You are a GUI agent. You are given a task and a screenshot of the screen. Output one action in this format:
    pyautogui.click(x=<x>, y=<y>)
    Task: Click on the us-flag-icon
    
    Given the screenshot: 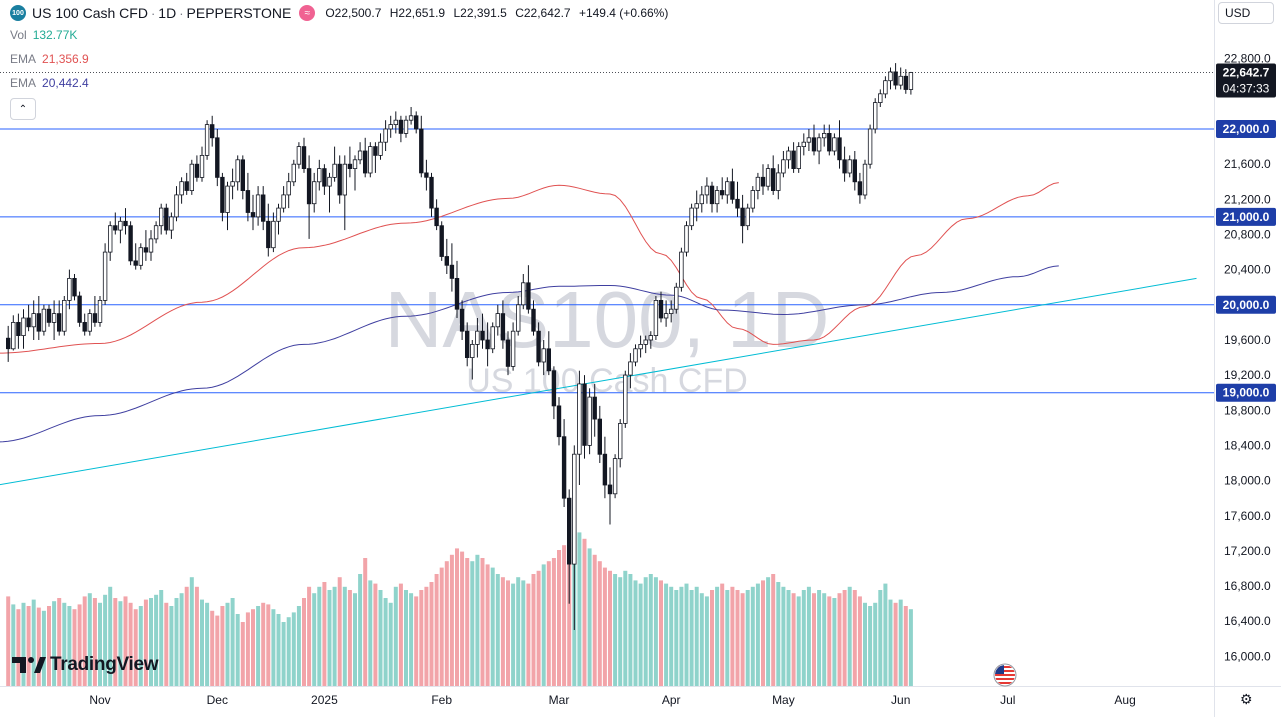 What is the action you would take?
    pyautogui.click(x=1005, y=675)
    